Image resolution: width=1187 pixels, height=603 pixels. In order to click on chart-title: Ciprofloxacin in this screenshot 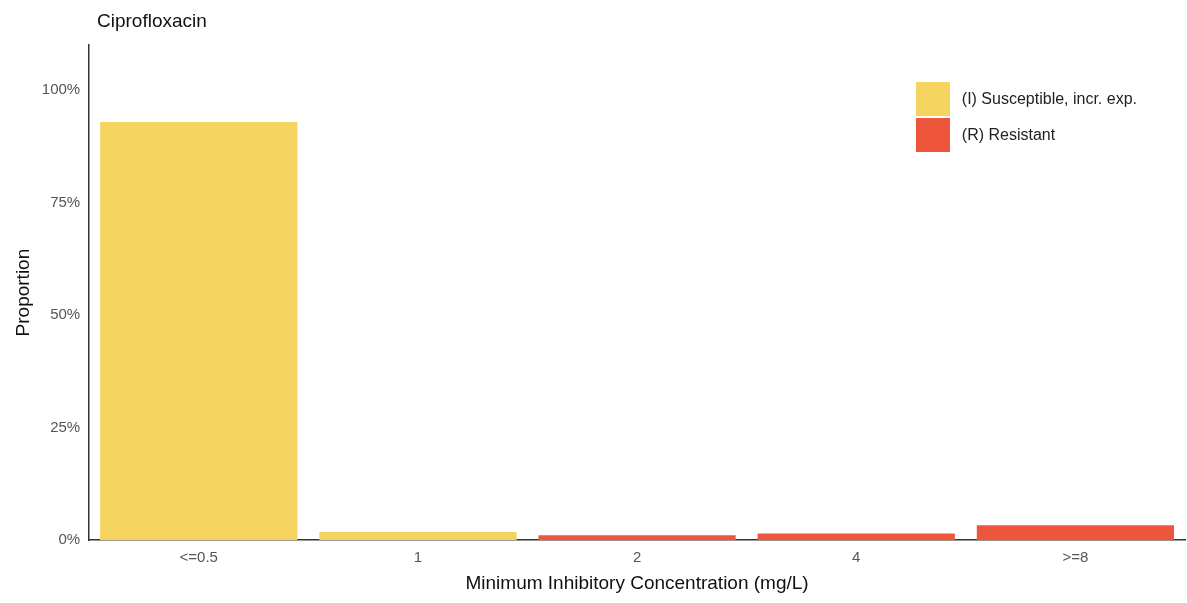, I will do `click(152, 21)`.